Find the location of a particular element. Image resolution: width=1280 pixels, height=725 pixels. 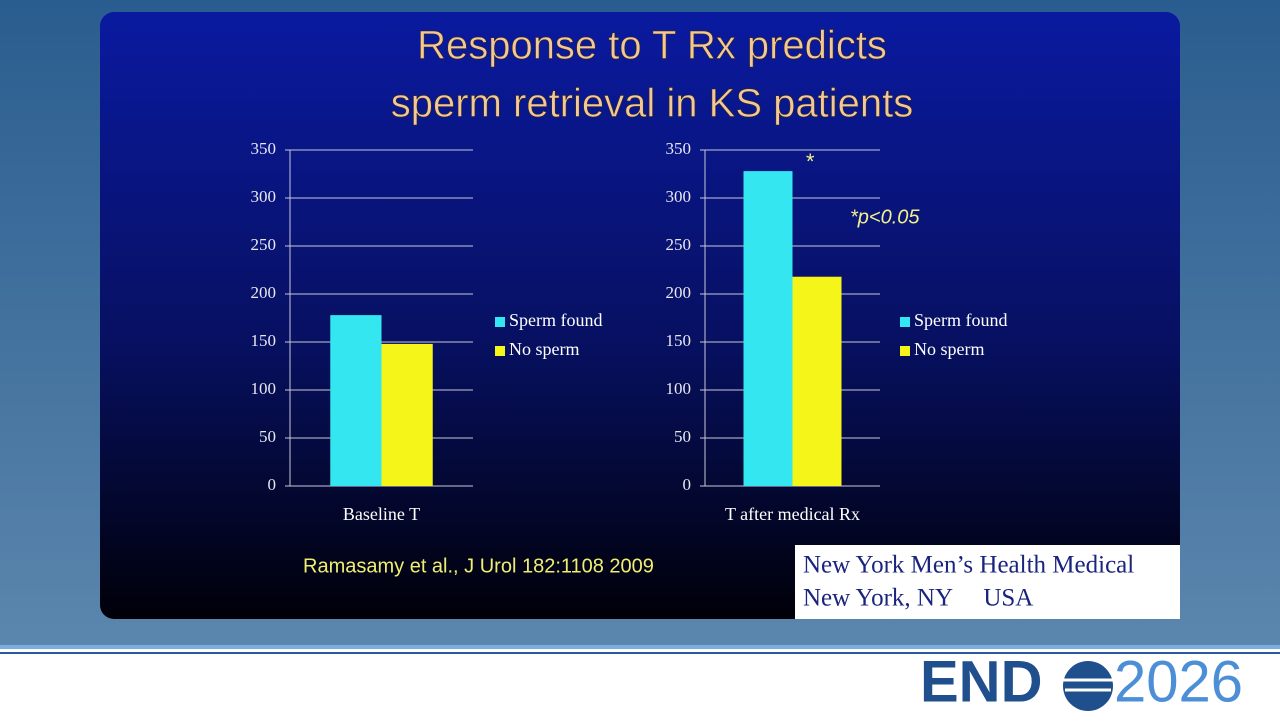

annotation: *p<0.05 is located at coordinates (885, 217).